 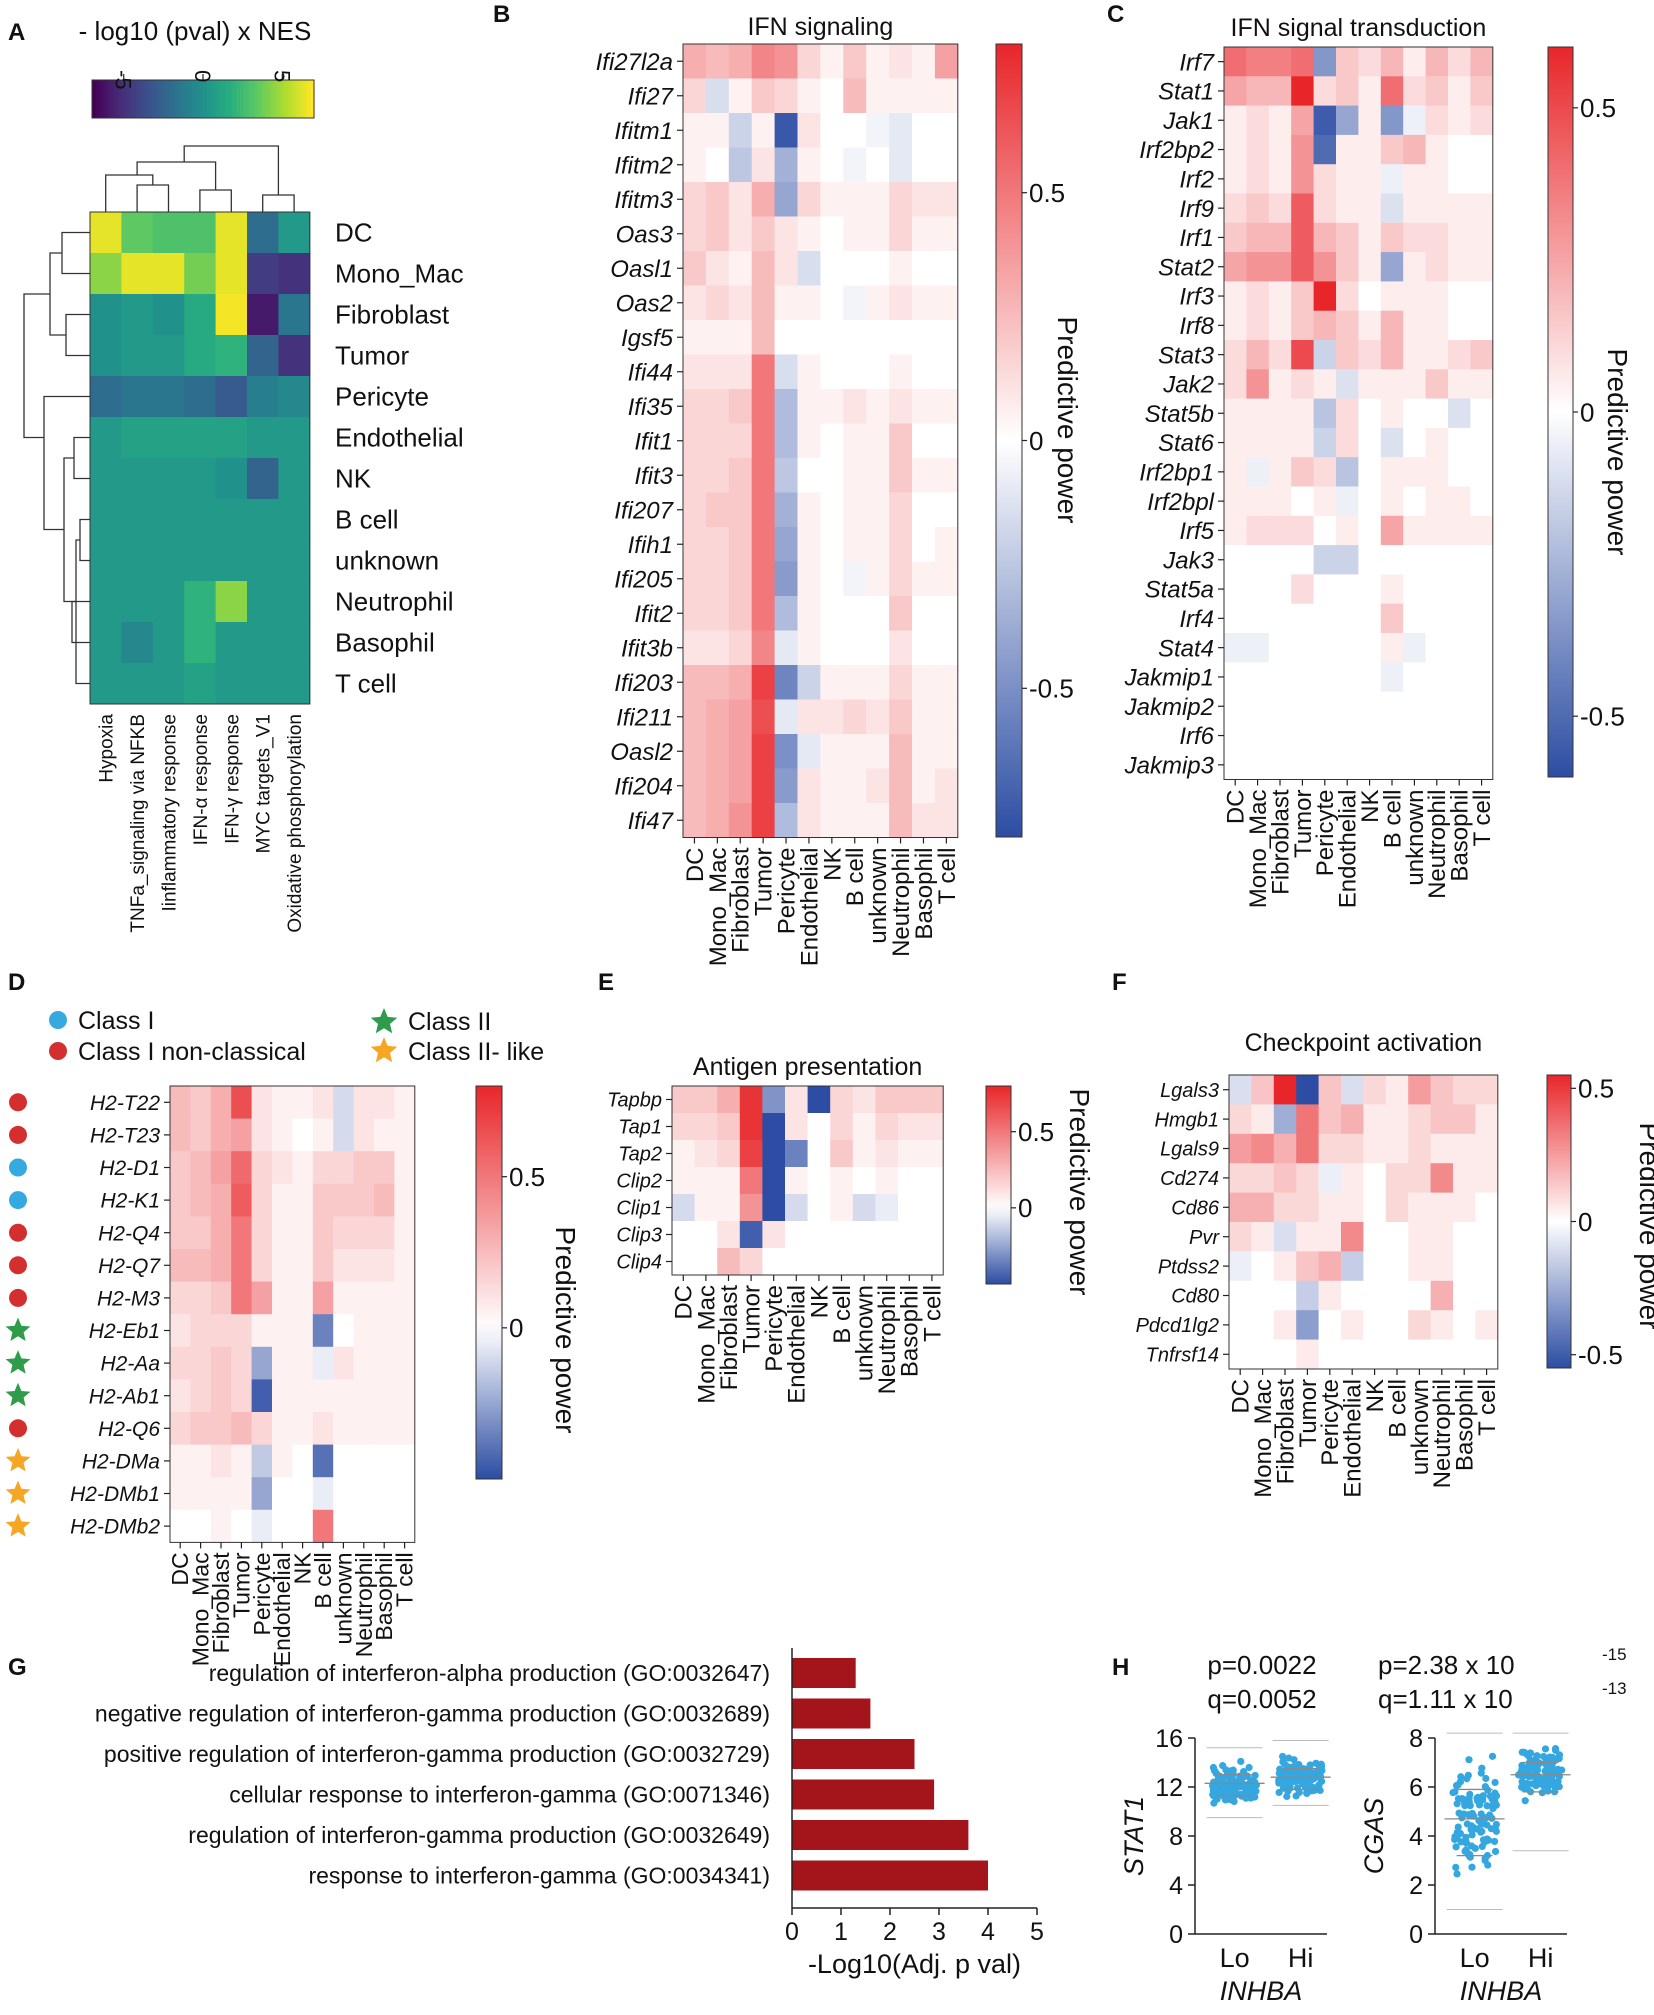 What do you see at coordinates (643, 131) in the screenshot?
I see `row-label: Ifitm1` at bounding box center [643, 131].